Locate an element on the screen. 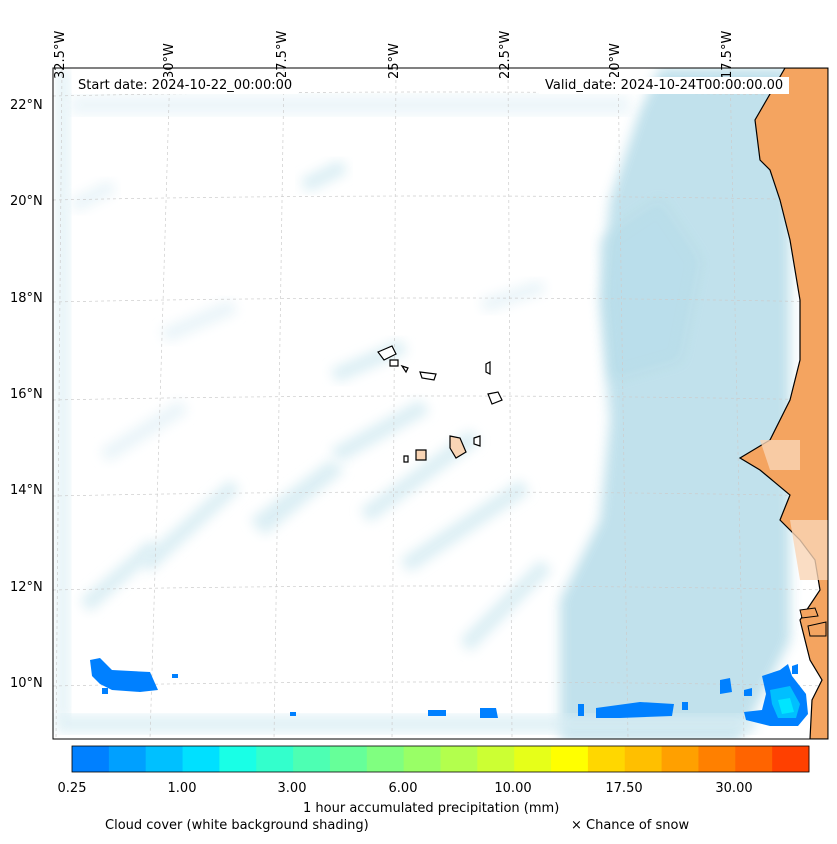 The width and height of the screenshot is (837, 844). lon-label: 27.5°W is located at coordinates (282, 54).